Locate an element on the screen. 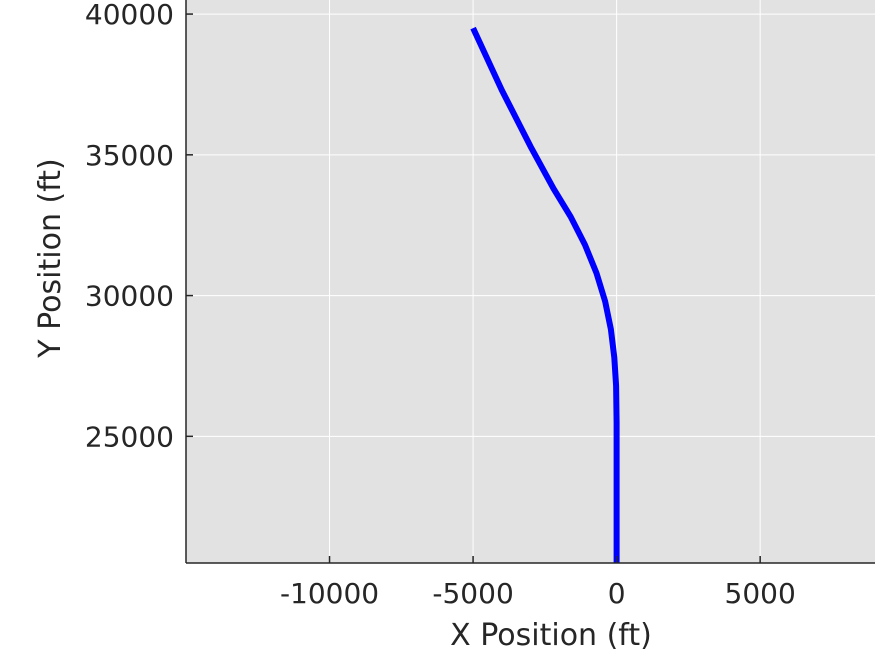 This screenshot has height=656, width=875. x-axis-label: X Position (ft) is located at coordinates (551, 635).